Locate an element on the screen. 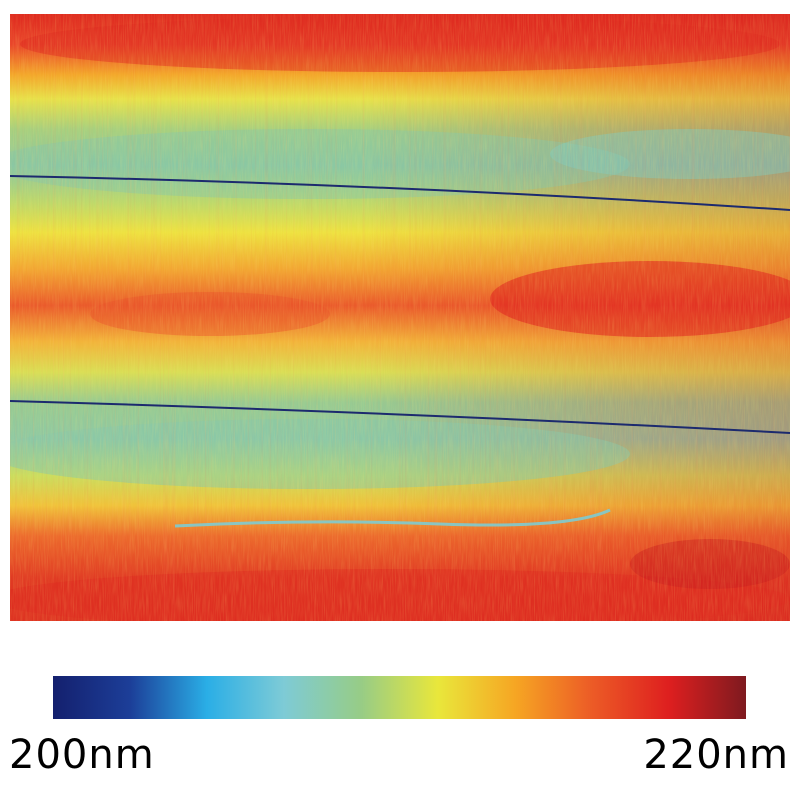 The width and height of the screenshot is (800, 800). colorbar-min-label: 200nm is located at coordinates (82, 755).